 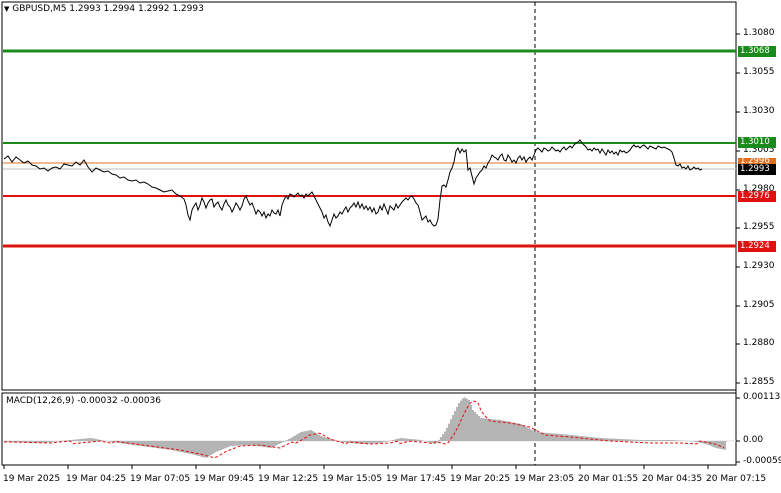 I want to click on symbol-header: ▼ GBPUSD,M5 1.2993 1.2994 1.2992 1.2993, so click(x=104, y=9).